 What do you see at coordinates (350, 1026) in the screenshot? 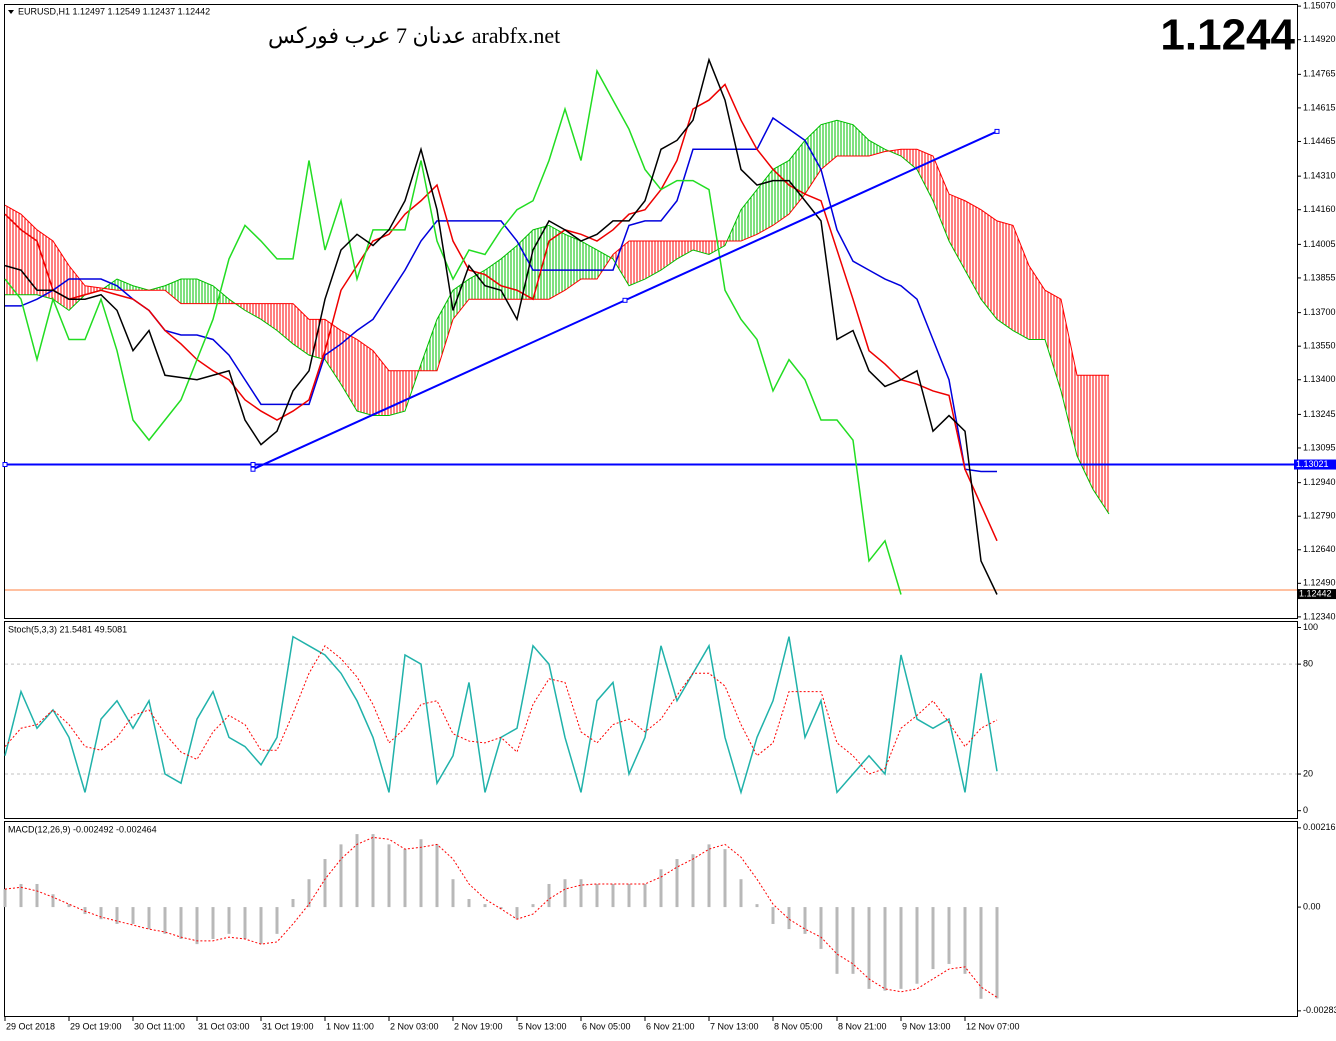
I see `x-tick-label: 1 Nov 11:00` at bounding box center [350, 1026].